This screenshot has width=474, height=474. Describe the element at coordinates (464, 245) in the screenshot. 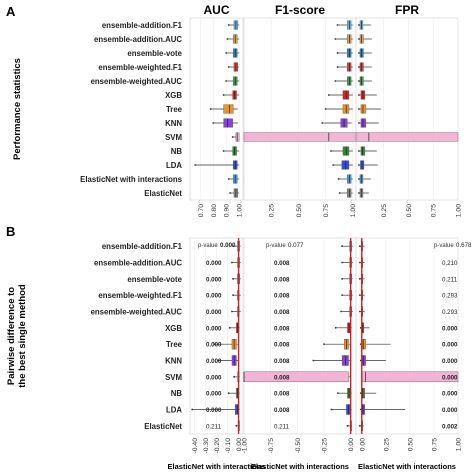

I see `pvalue: 0.678` at that location.